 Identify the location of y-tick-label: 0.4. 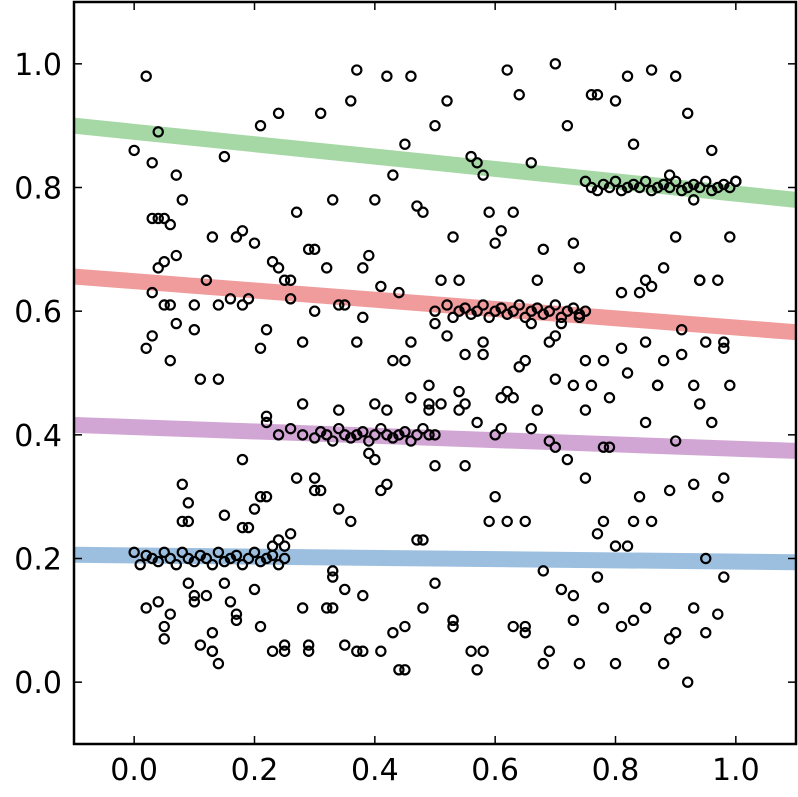
(38, 436).